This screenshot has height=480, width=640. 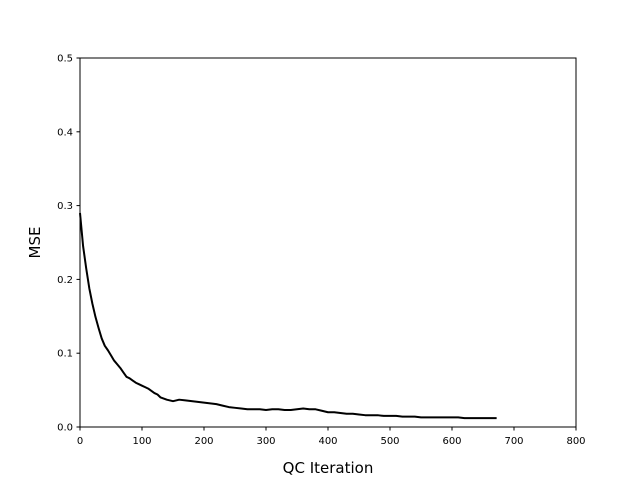 I want to click on x-tick-label: 600, so click(x=451, y=441).